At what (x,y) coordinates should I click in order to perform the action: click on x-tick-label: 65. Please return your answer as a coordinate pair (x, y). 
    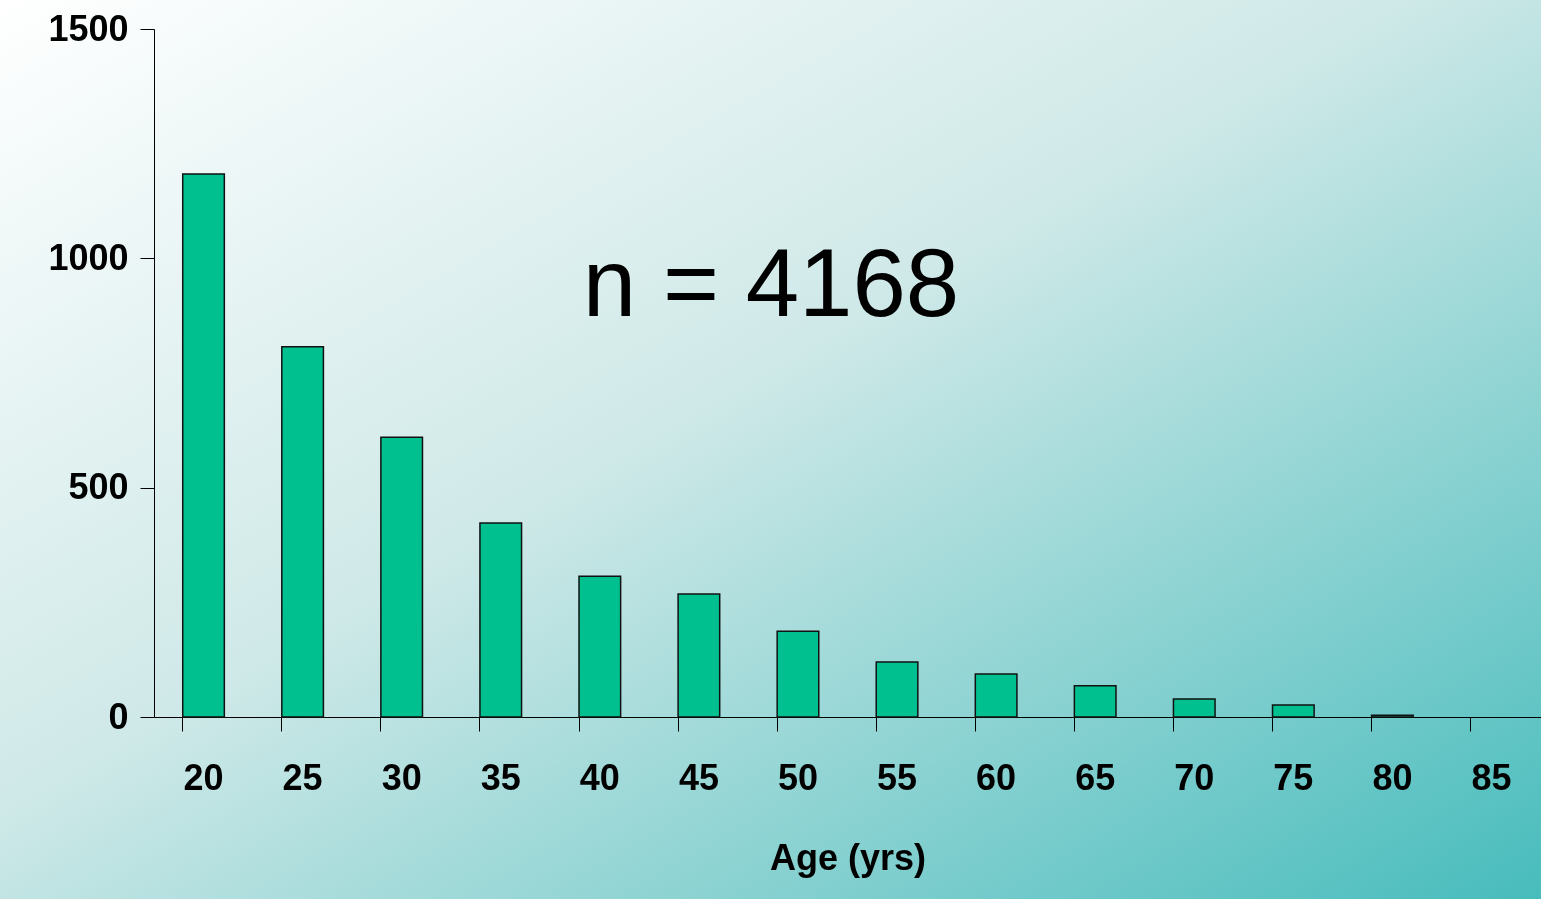
    Looking at the image, I should click on (1095, 777).